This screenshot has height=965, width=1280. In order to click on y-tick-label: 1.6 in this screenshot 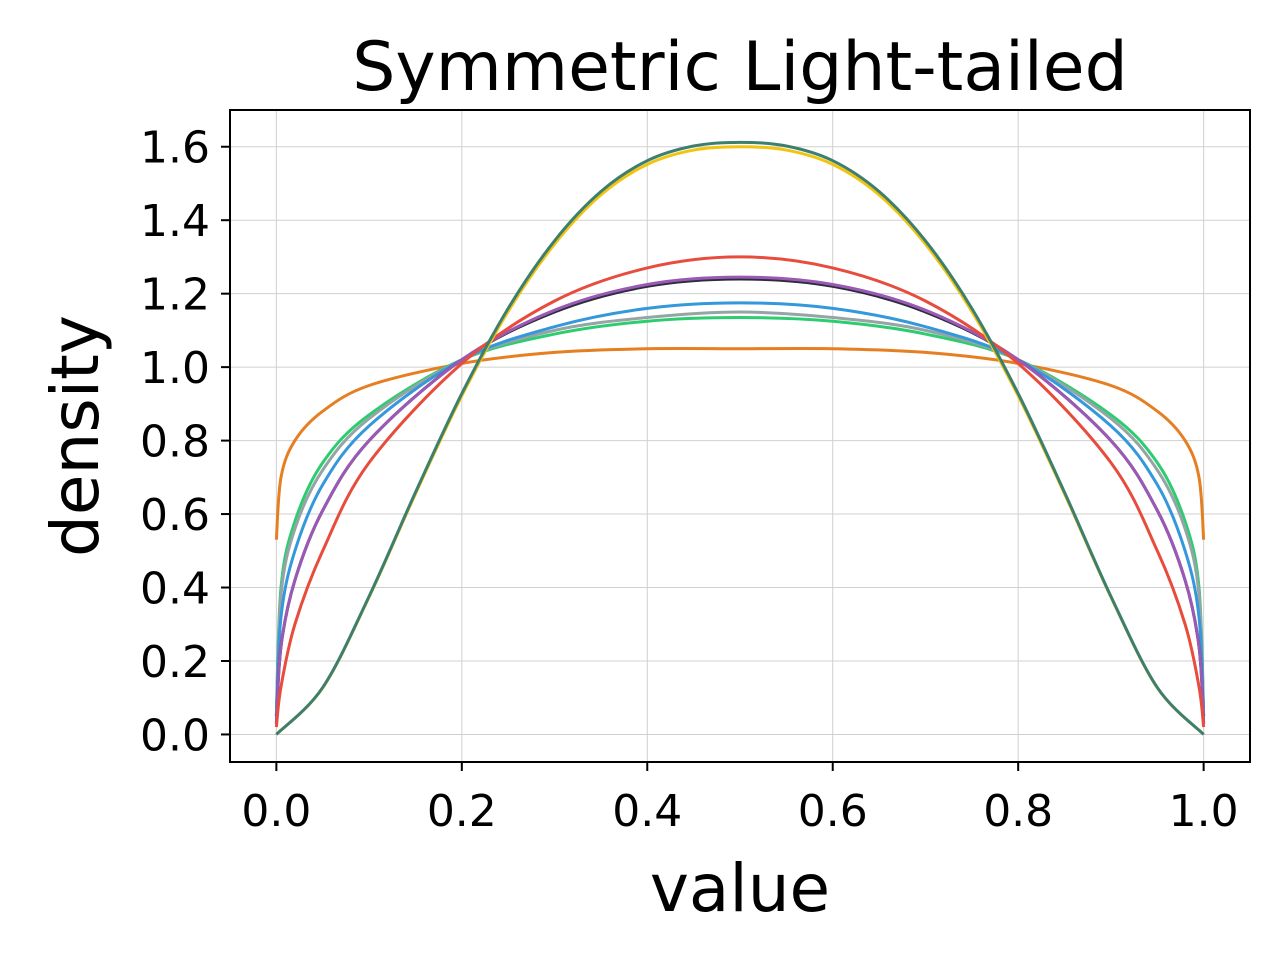, I will do `click(175, 148)`.